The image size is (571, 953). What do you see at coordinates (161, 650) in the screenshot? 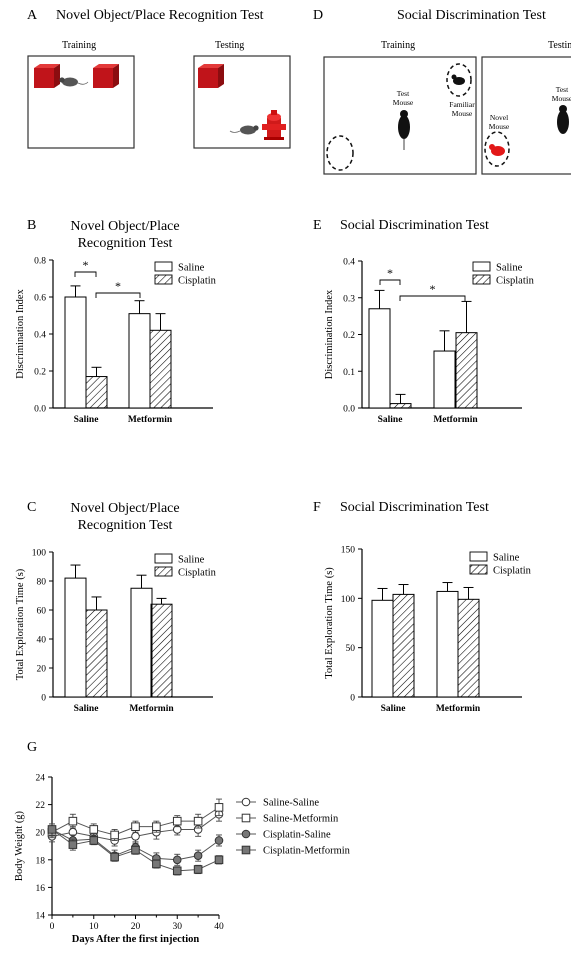
I see `bar-c-metformin-cisplatin` at bounding box center [161, 650].